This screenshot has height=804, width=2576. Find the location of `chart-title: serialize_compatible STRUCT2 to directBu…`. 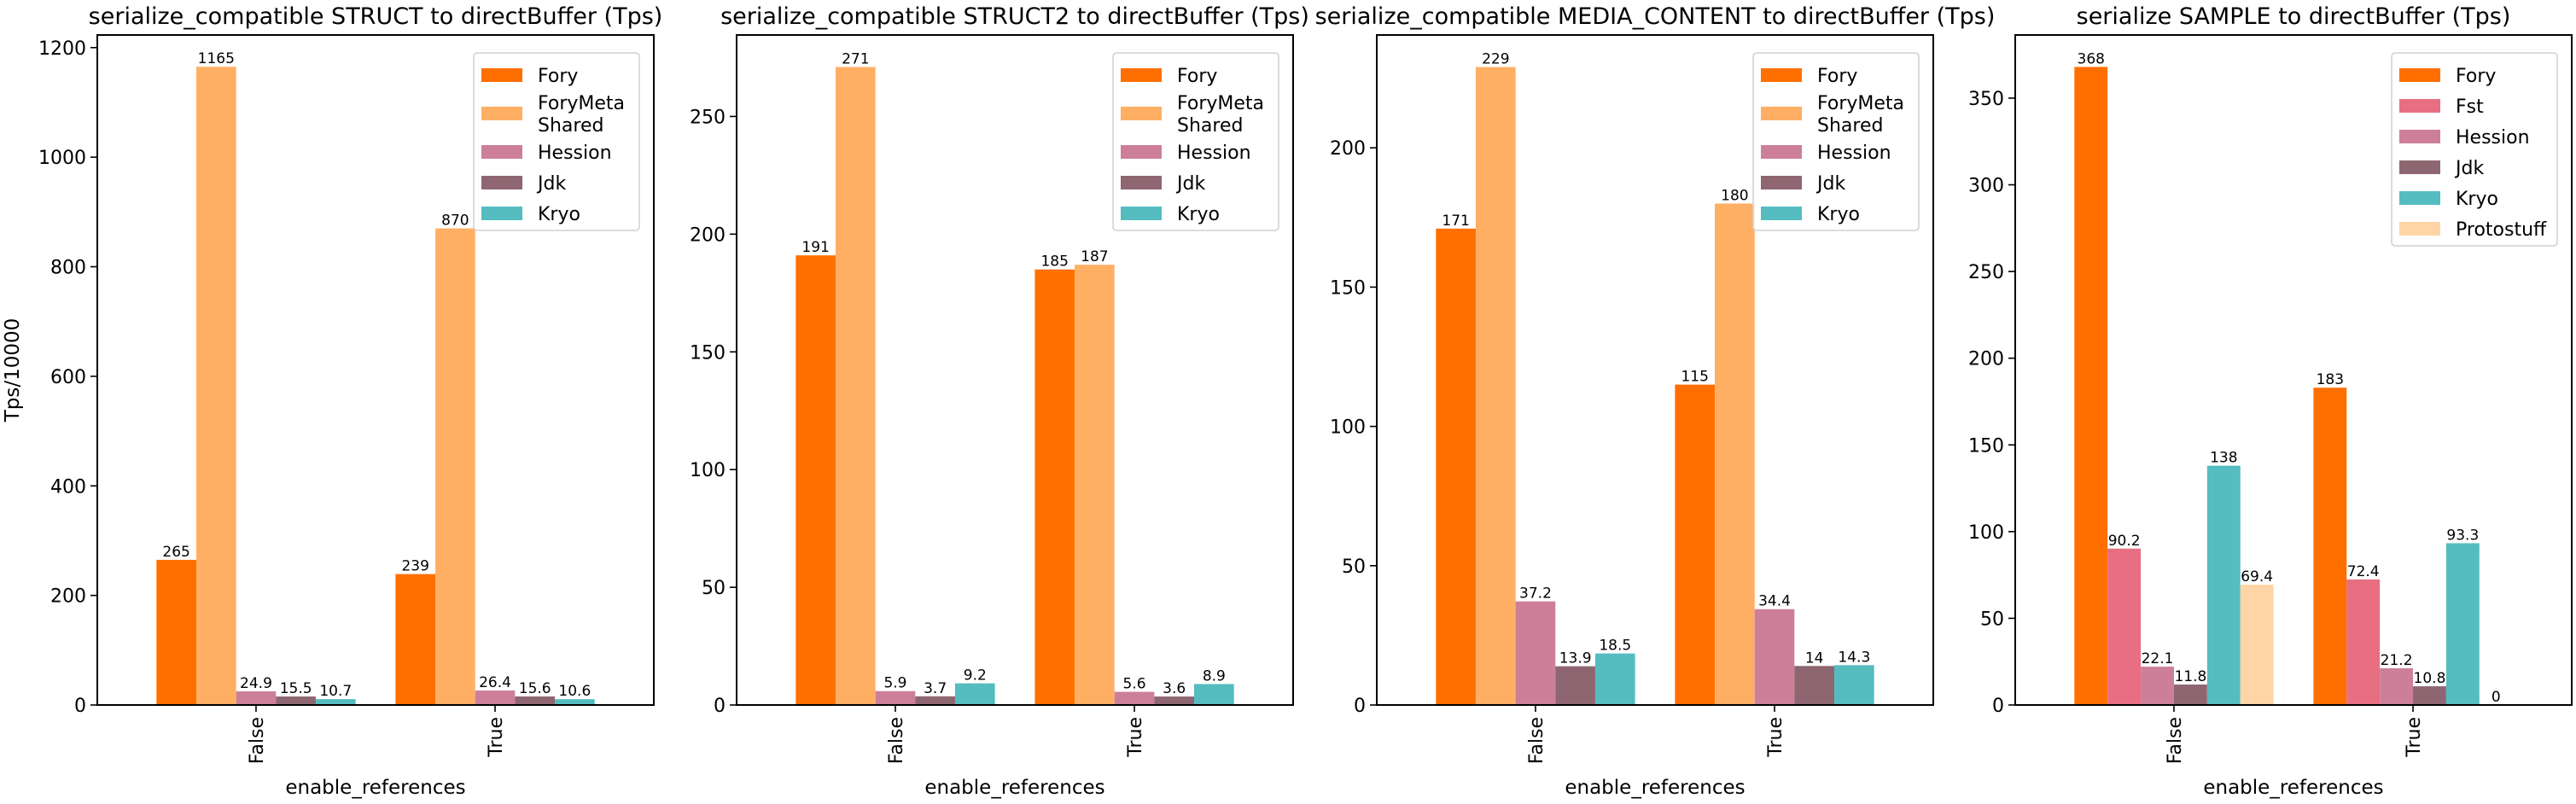

chart-title: serialize_compatible STRUCT2 to directBu… is located at coordinates (1014, 16).